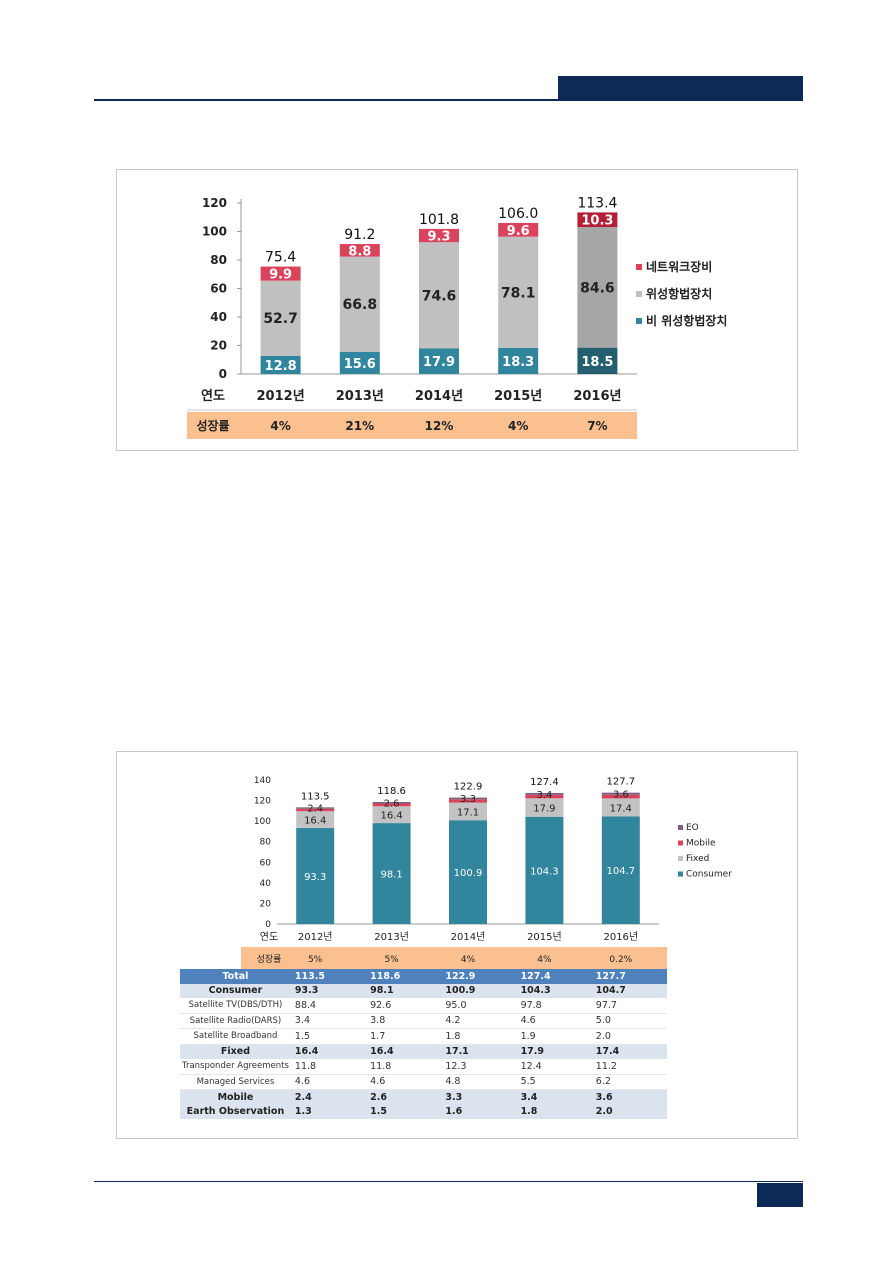 This screenshot has width=893, height=1262. Describe the element at coordinates (697, 859) in the screenshot. I see `chart2-legend-label: Fixed` at that location.